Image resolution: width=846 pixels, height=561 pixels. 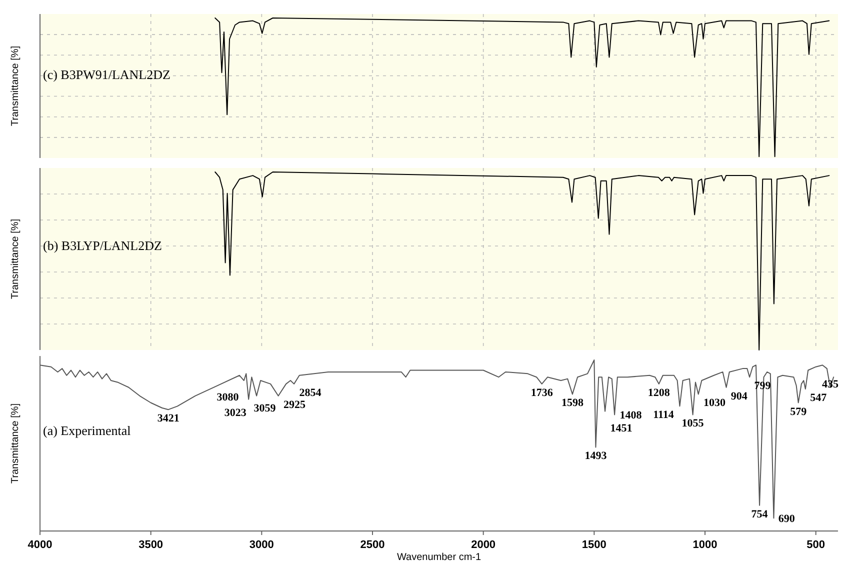 What do you see at coordinates (659, 392) in the screenshot?
I see `annotation: 1208` at bounding box center [659, 392].